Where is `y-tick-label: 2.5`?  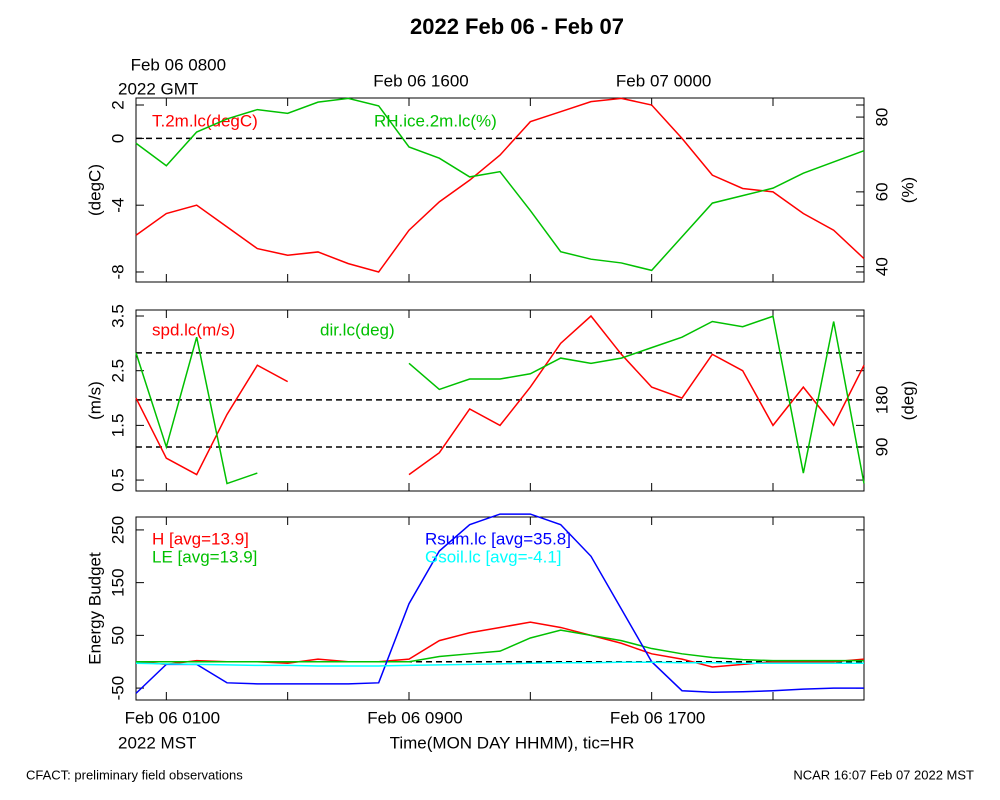
y-tick-label: 2.5 is located at coordinates (117, 371).